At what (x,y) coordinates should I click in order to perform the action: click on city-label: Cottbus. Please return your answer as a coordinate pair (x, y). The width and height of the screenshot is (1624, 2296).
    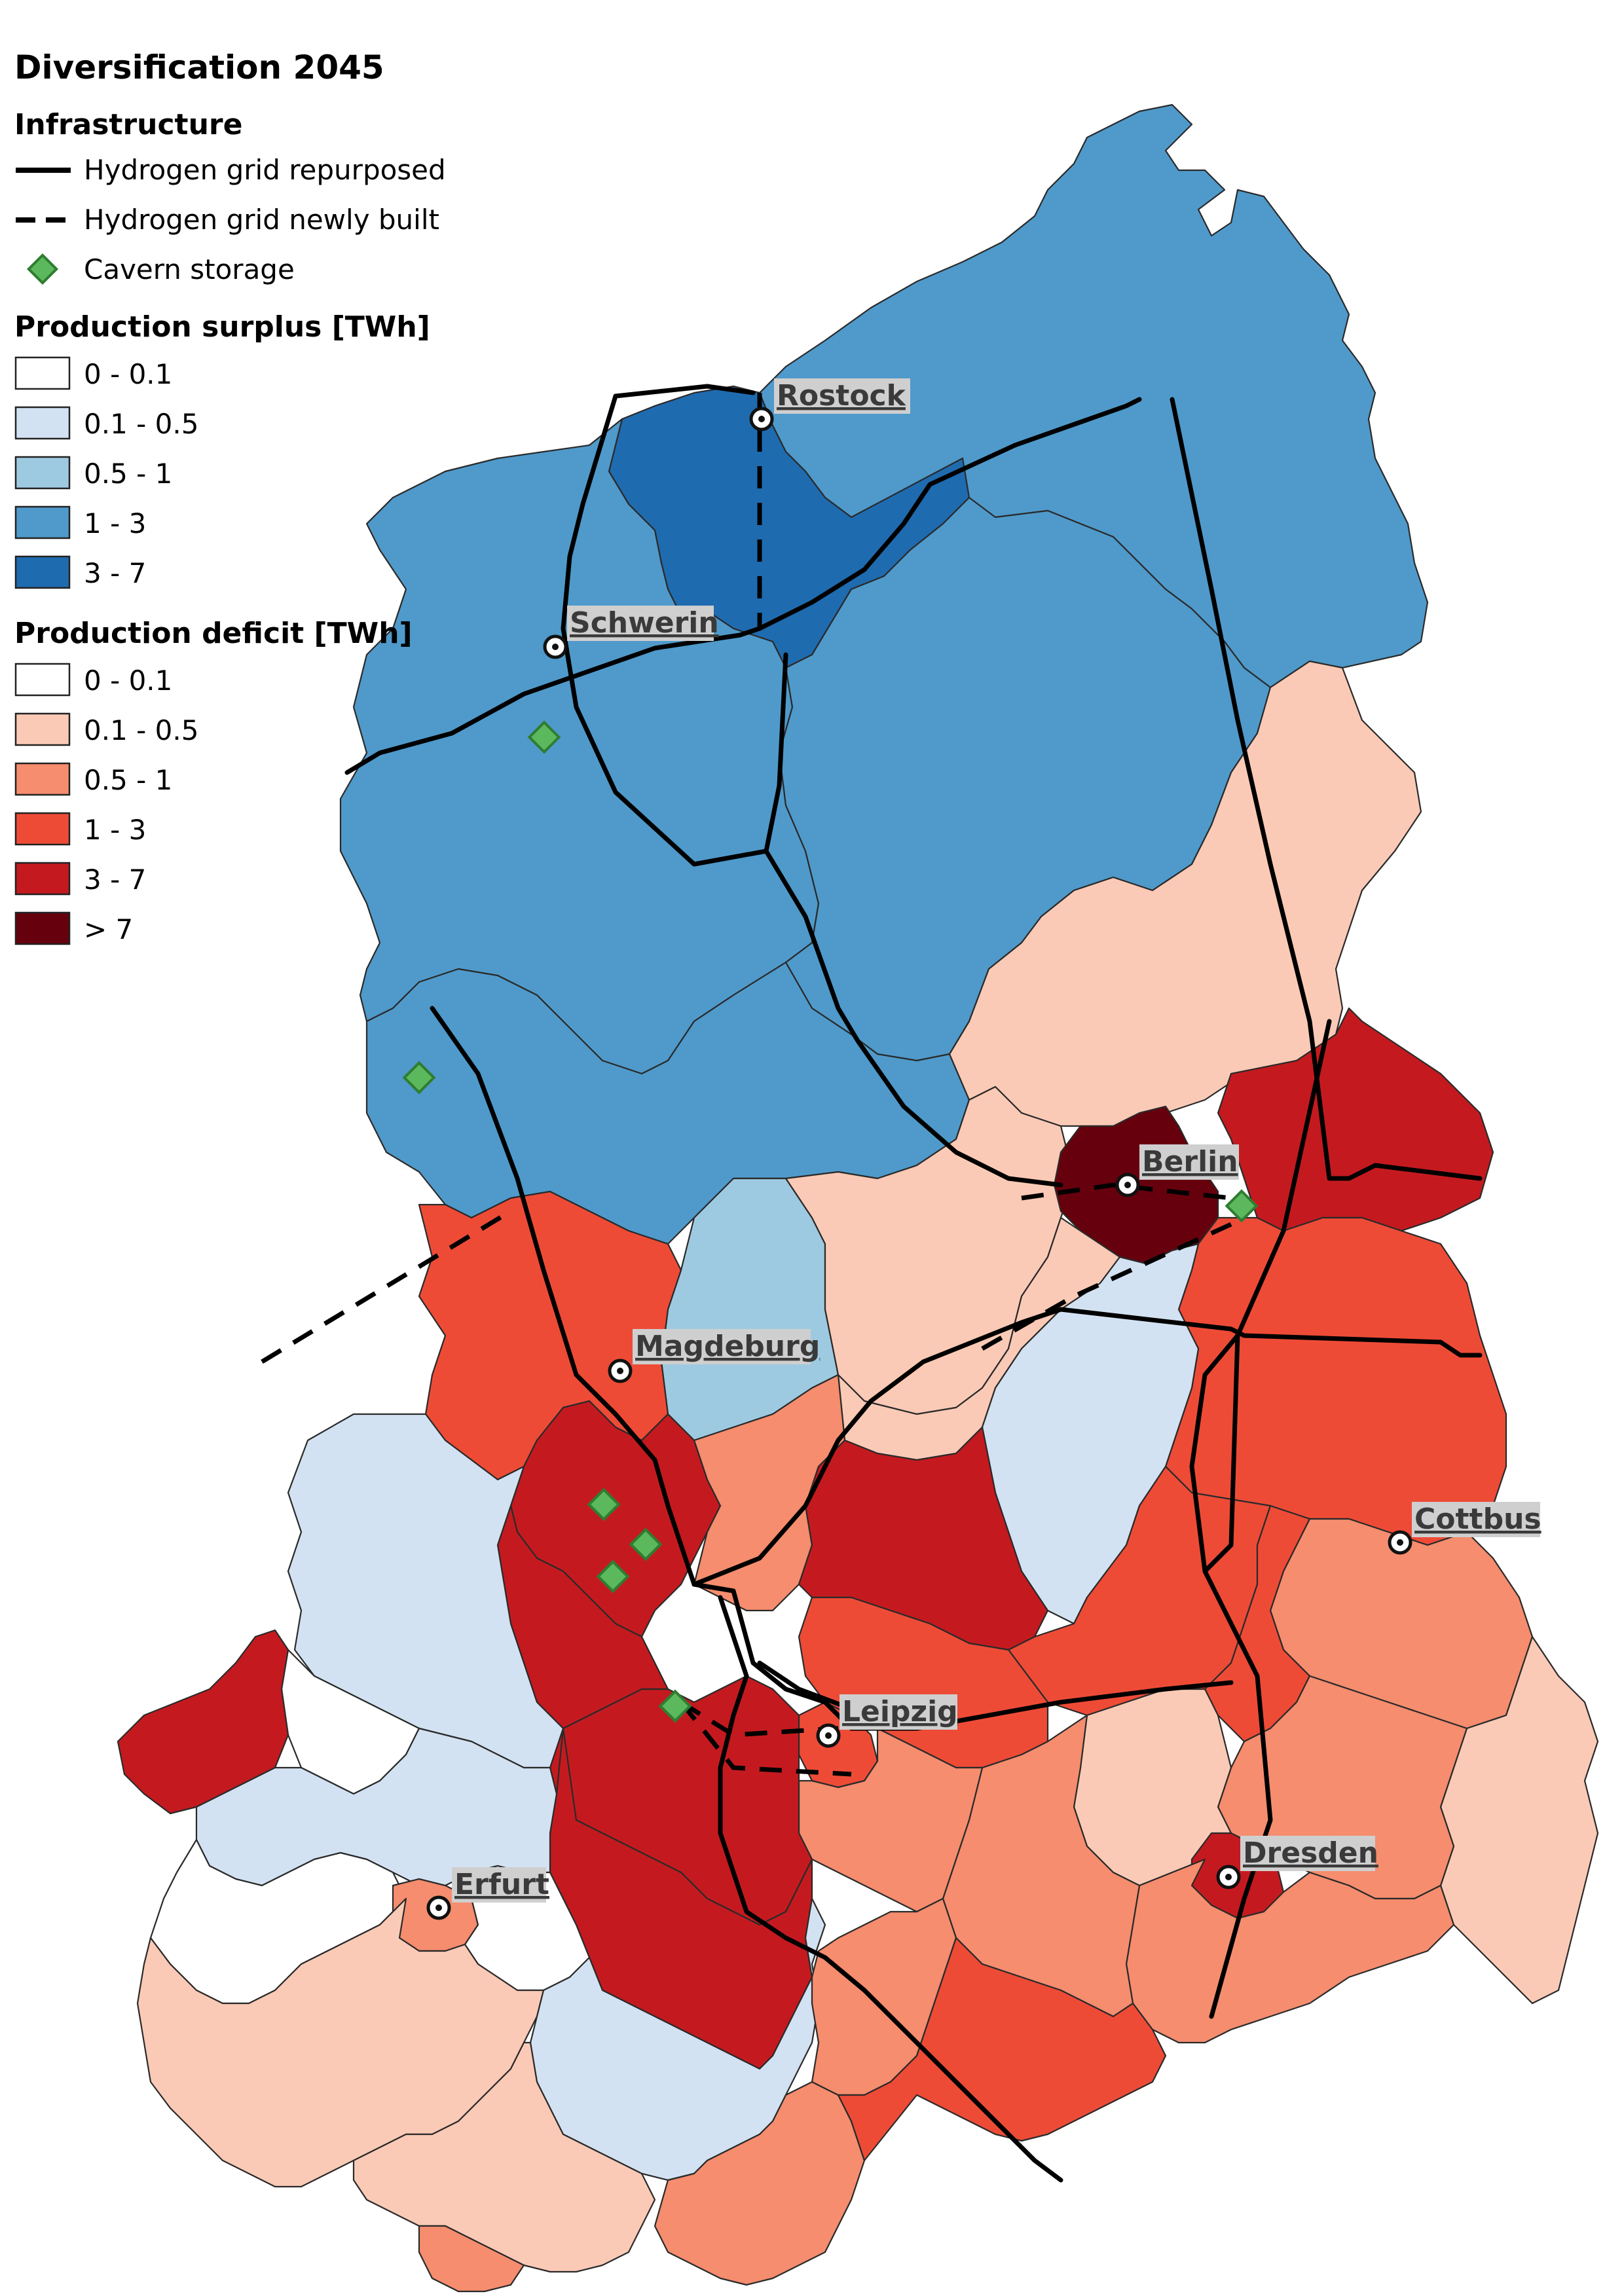
    Looking at the image, I should click on (1477, 1519).